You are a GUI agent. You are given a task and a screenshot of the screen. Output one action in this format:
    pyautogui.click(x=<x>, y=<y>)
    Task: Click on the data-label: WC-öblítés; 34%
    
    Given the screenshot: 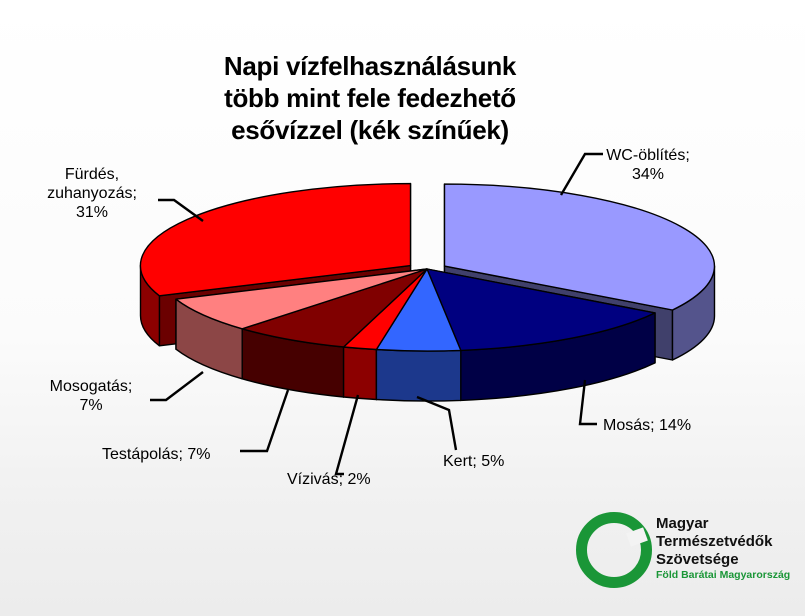 What is the action you would take?
    pyautogui.click(x=648, y=165)
    